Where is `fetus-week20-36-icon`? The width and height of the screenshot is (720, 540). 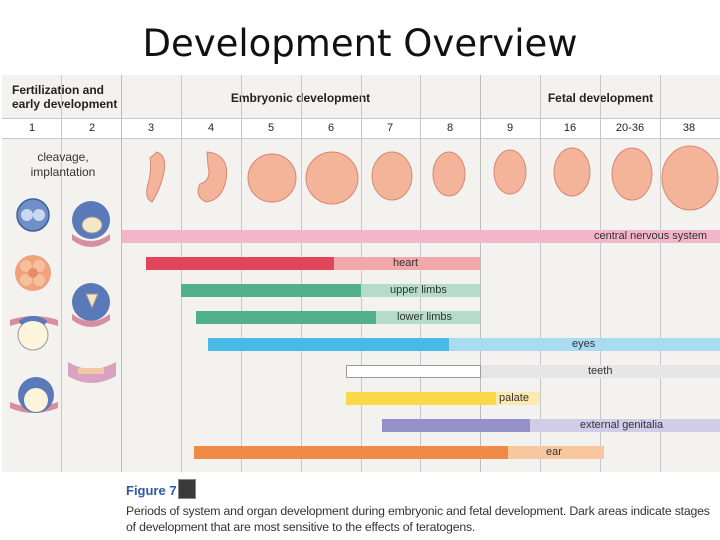 fetus-week20-36-icon is located at coordinates (632, 174).